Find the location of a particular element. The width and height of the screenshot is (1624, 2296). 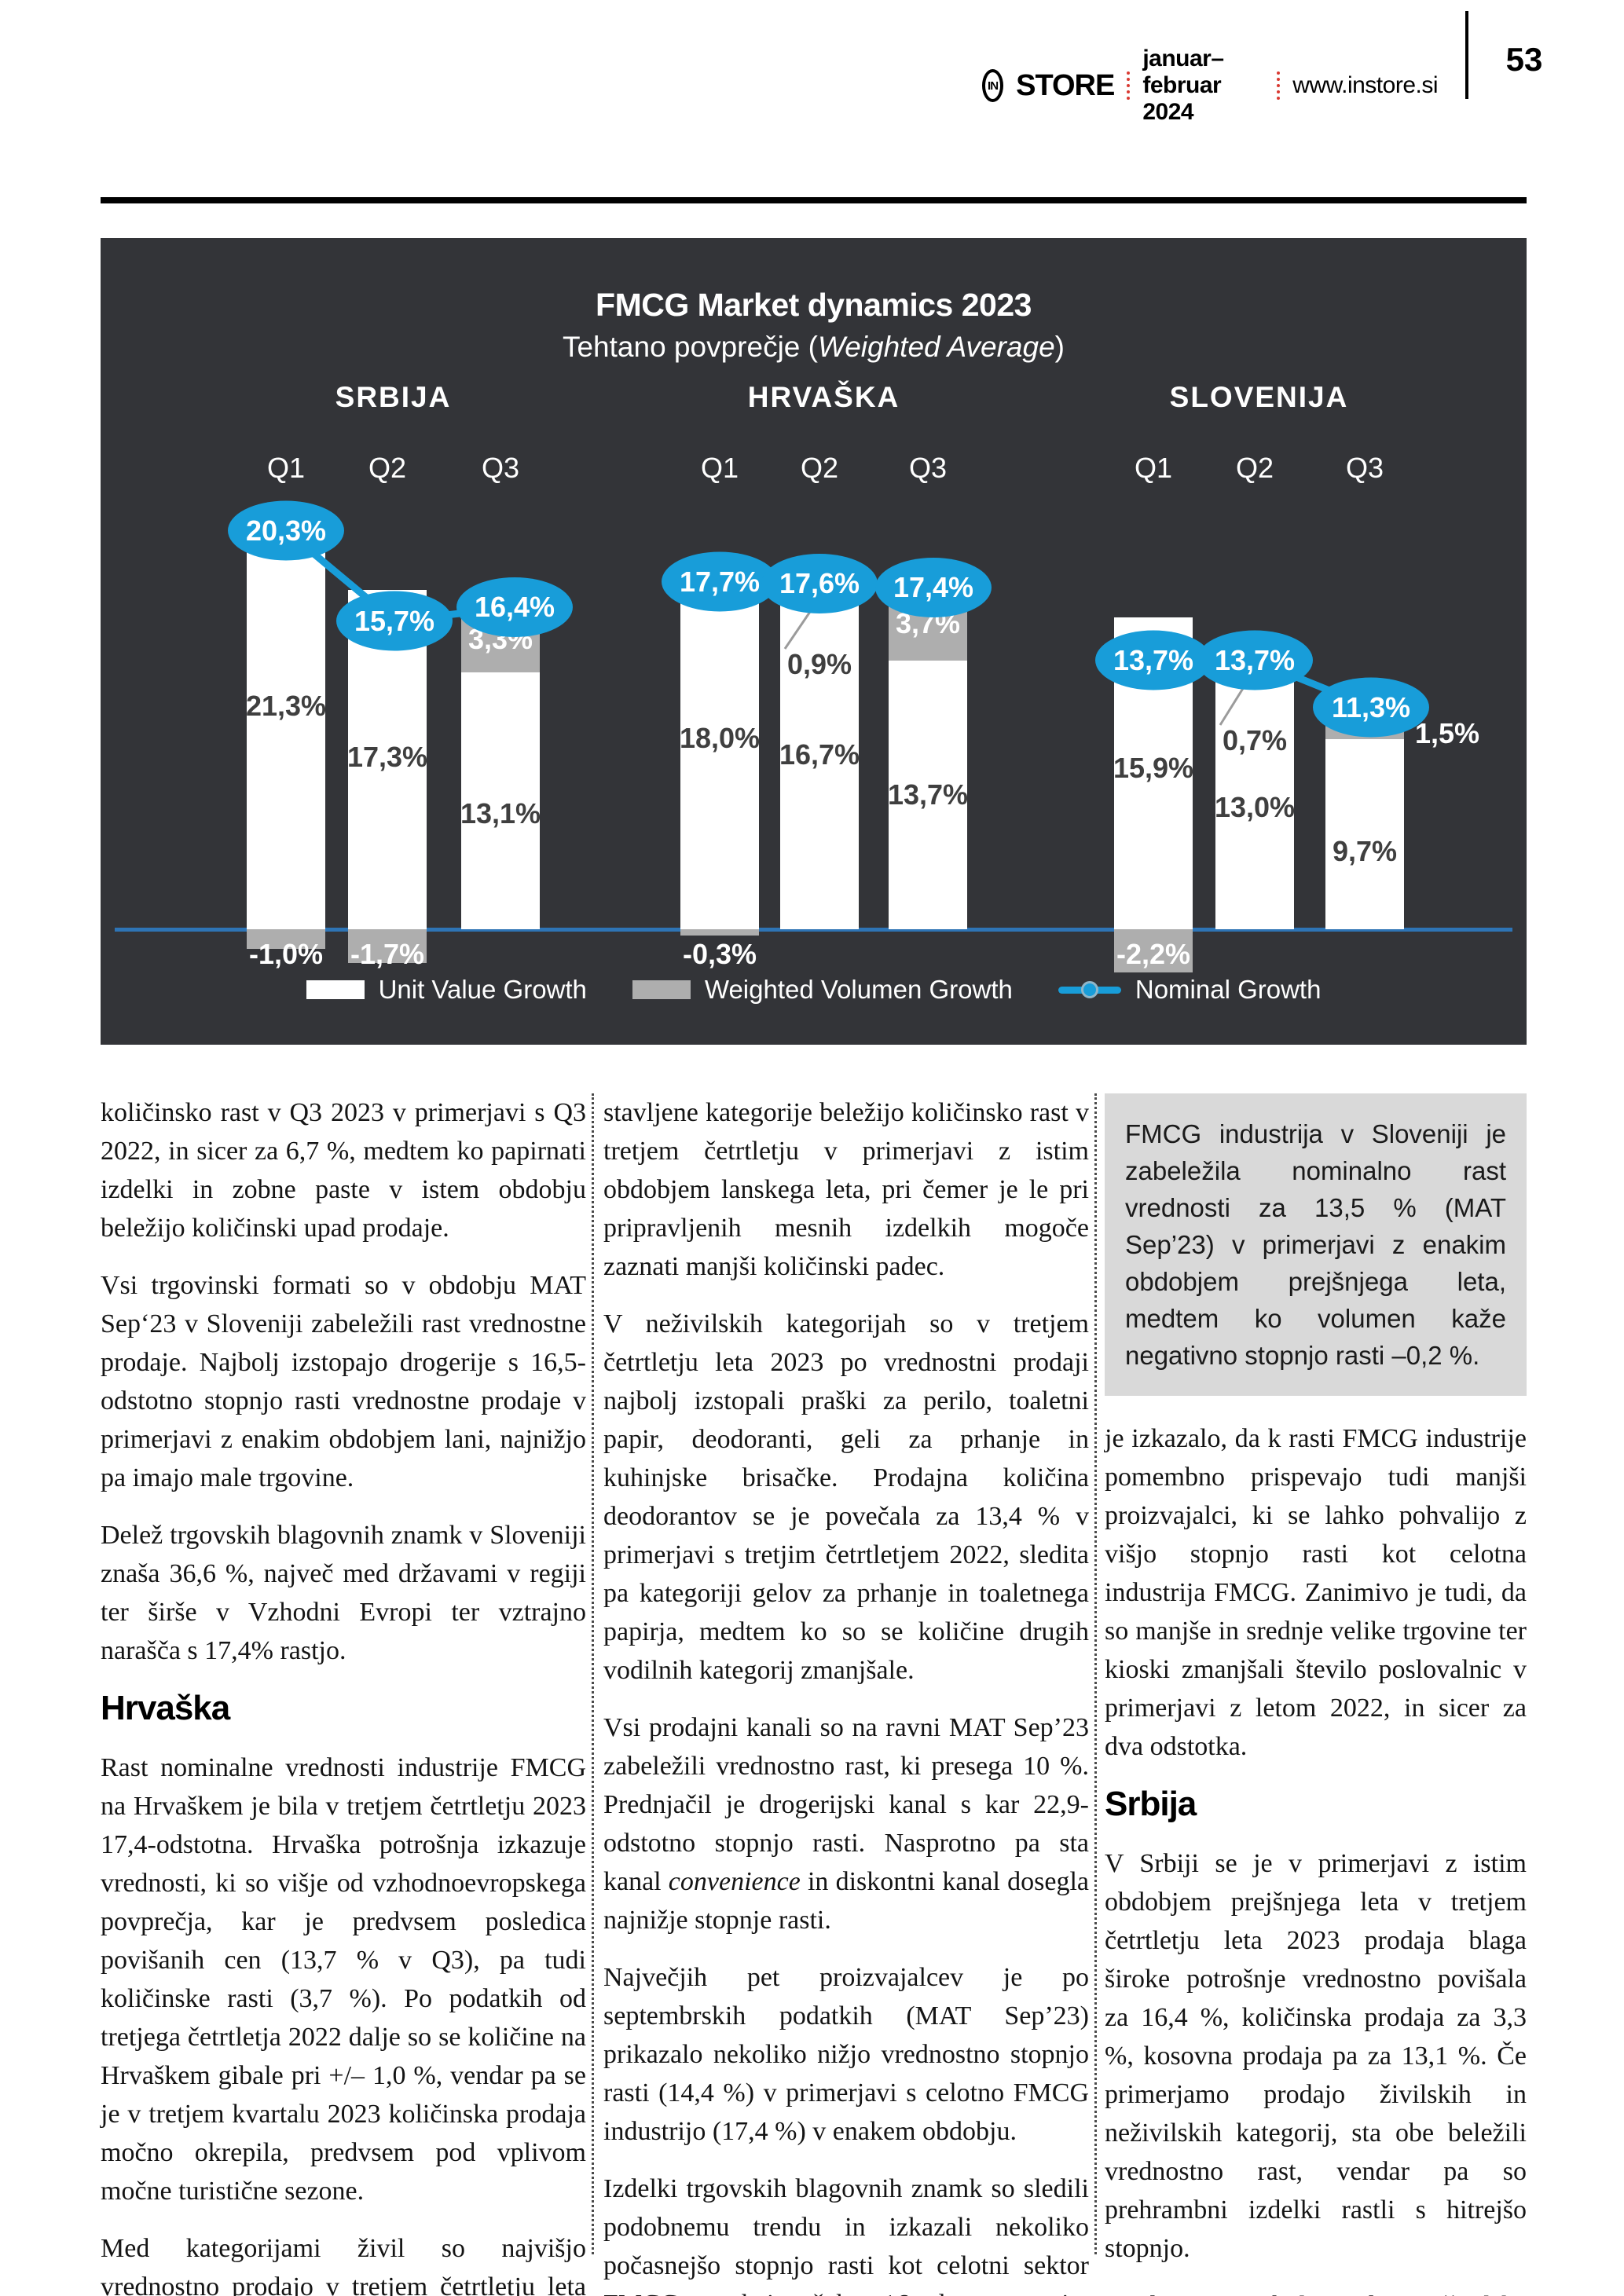

volume-value-label: 0,7% is located at coordinates (1255, 740).